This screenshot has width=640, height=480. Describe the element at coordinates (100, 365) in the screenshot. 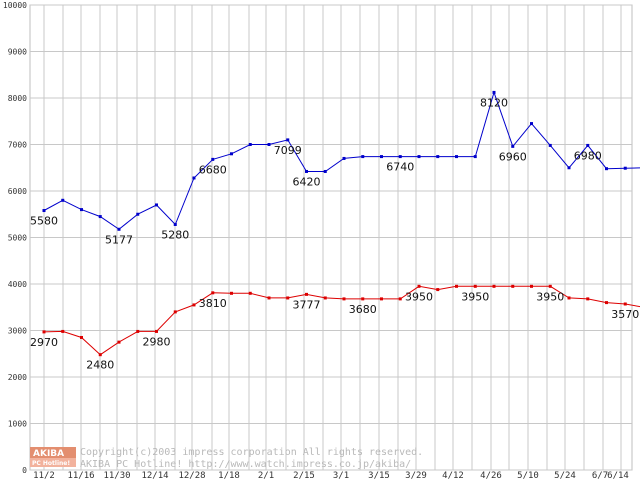

I see `data-label: 2480` at that location.